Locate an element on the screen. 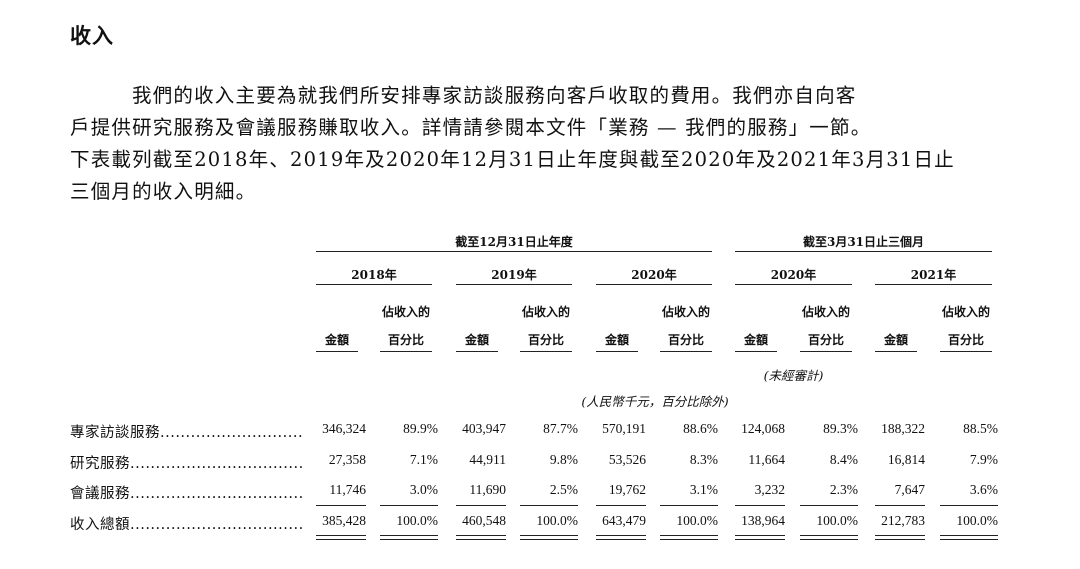  cell: 88.6% is located at coordinates (700, 428).